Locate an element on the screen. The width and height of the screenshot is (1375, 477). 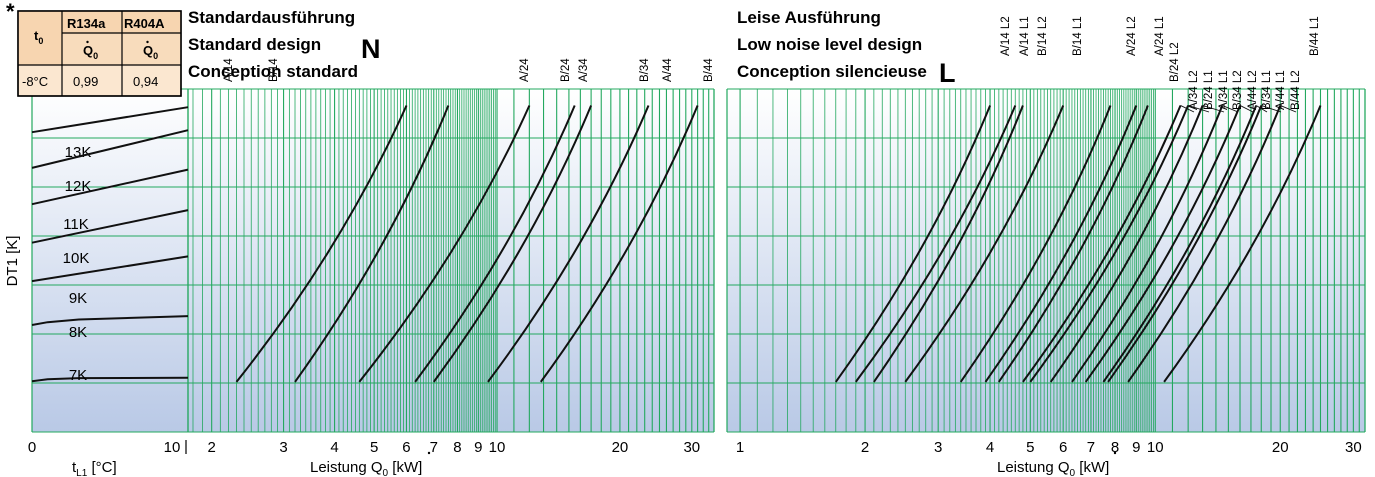
dt1-axis-label: DT1 [K] is located at coordinates (12, 261).